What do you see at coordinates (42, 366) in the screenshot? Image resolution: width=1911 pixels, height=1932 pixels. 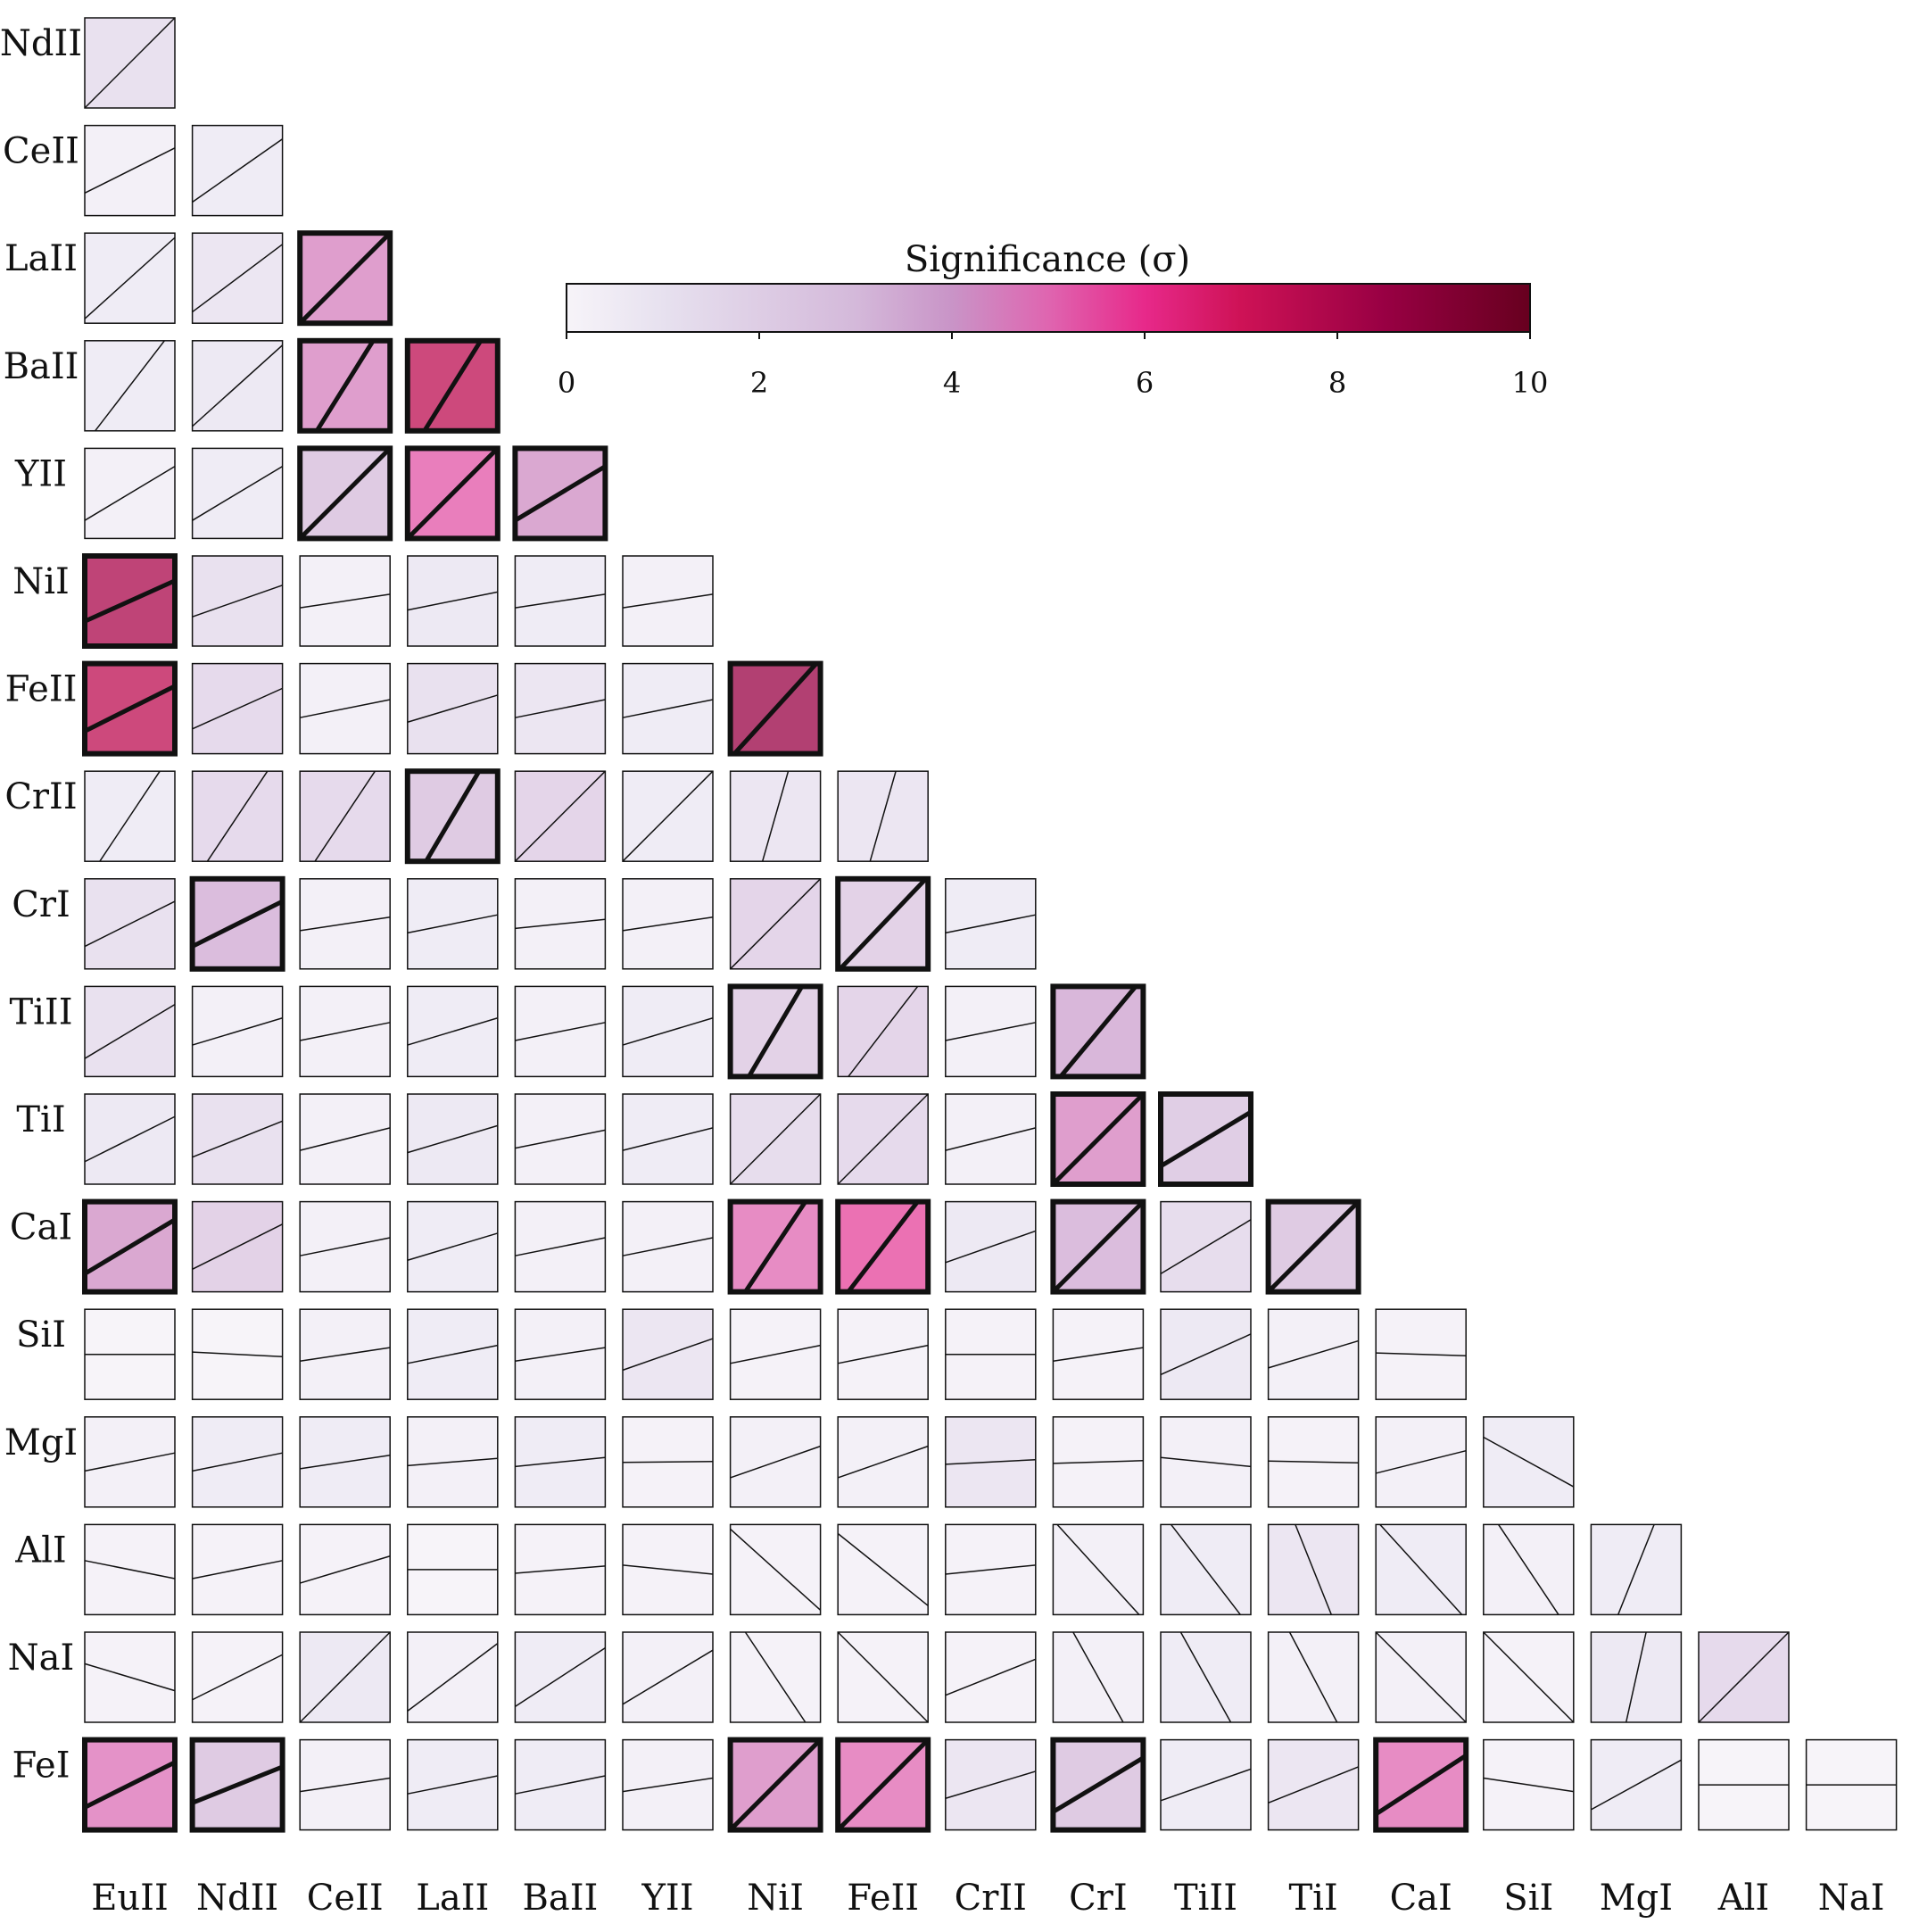 I see `y-tick-label: BaII` at bounding box center [42, 366].